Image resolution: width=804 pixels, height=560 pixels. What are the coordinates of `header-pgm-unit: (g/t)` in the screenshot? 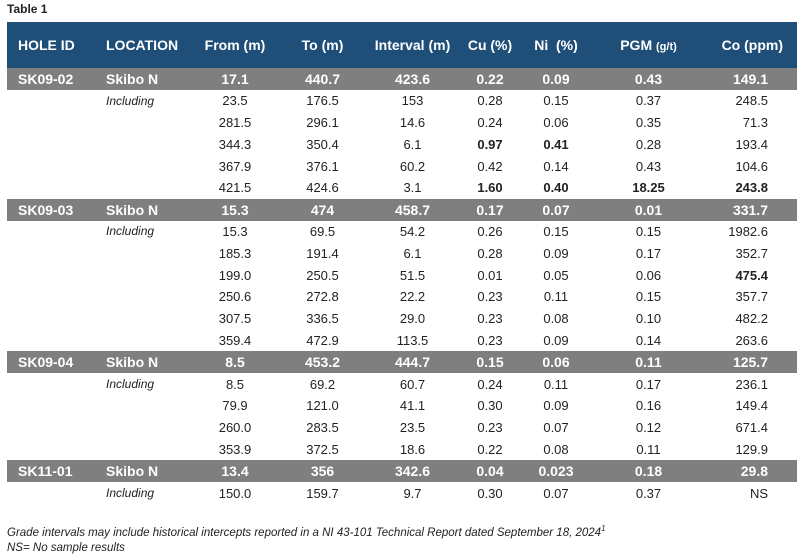 It's located at (666, 47).